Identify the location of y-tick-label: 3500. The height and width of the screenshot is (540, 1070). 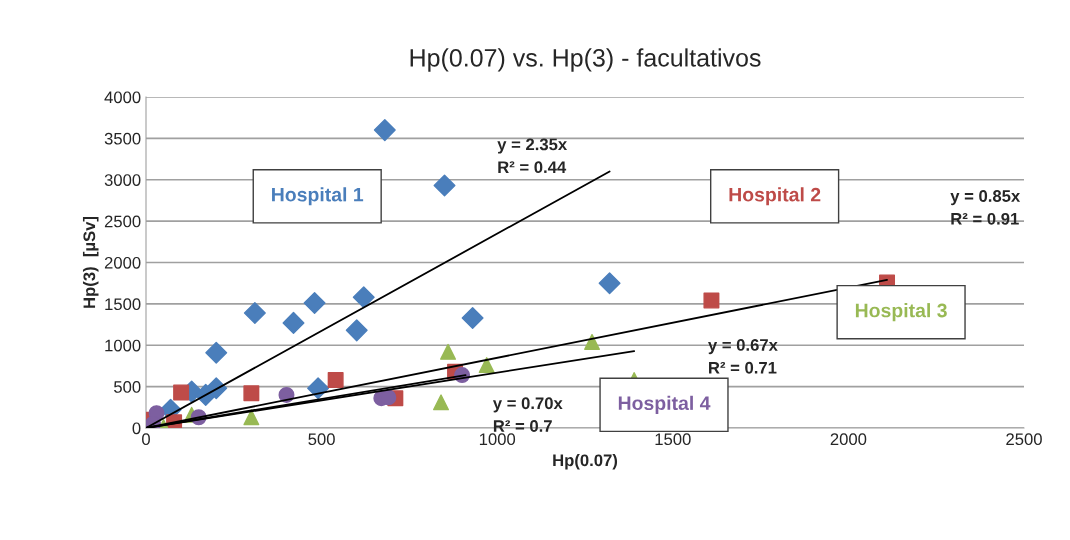
(122, 138).